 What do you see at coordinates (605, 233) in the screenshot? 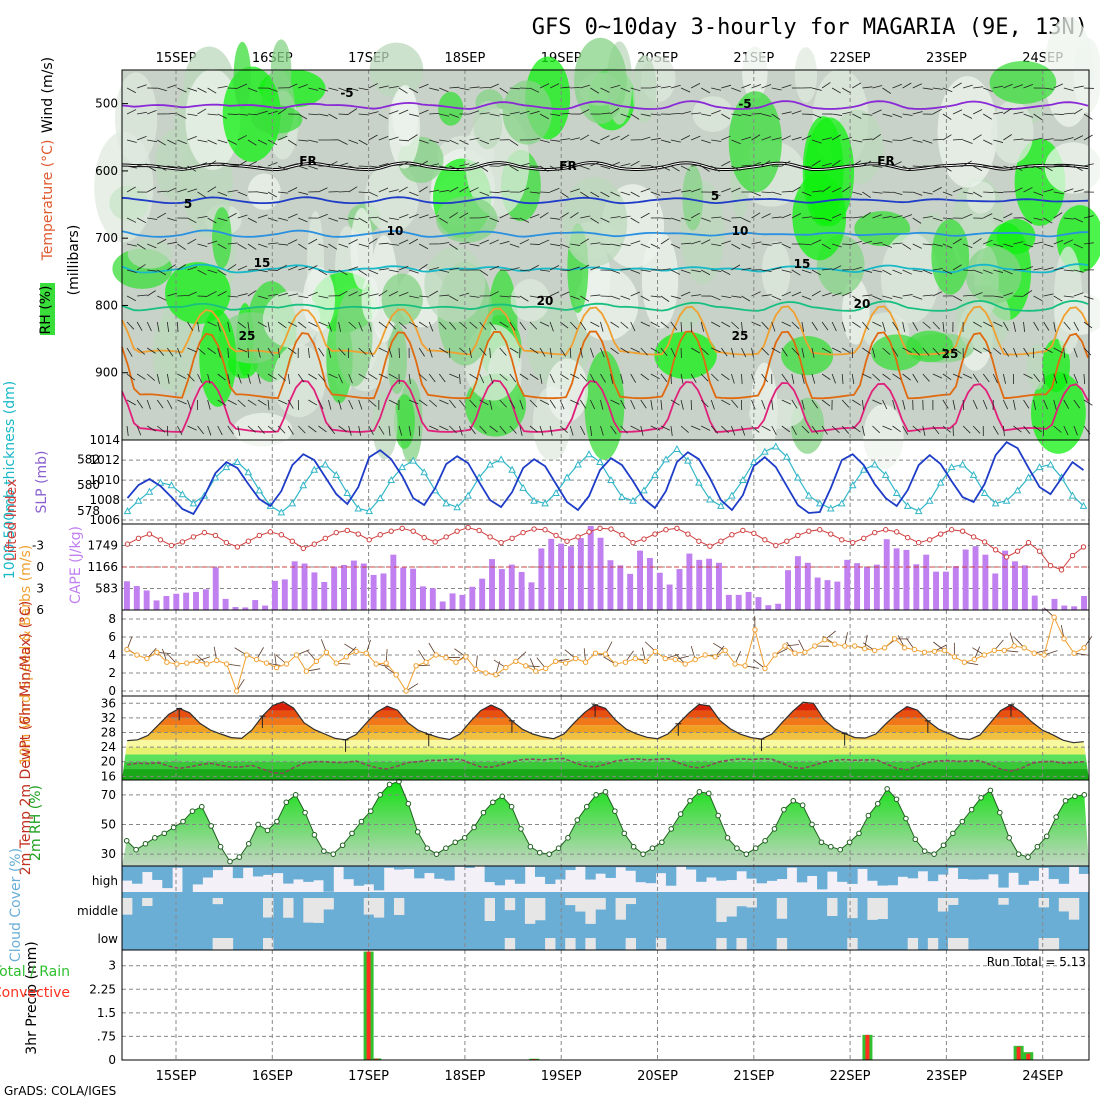
I see `isotherm-line` at bounding box center [605, 233].